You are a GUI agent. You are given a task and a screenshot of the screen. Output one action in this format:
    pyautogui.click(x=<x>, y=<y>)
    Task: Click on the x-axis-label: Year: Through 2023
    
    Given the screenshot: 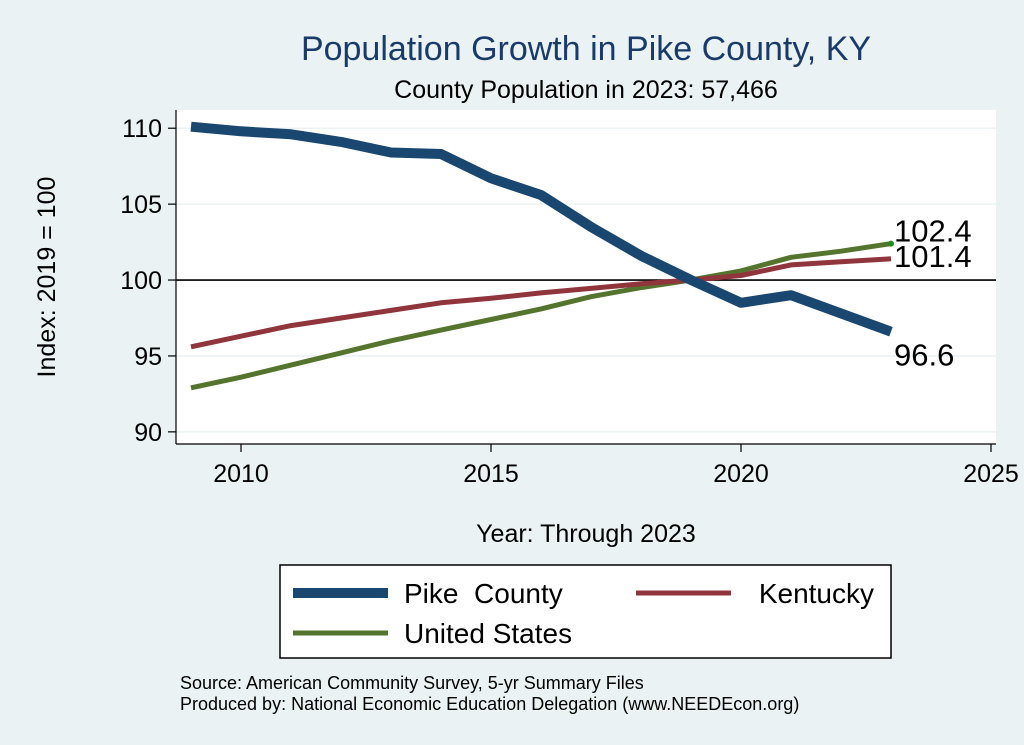 What is the action you would take?
    pyautogui.click(x=586, y=534)
    